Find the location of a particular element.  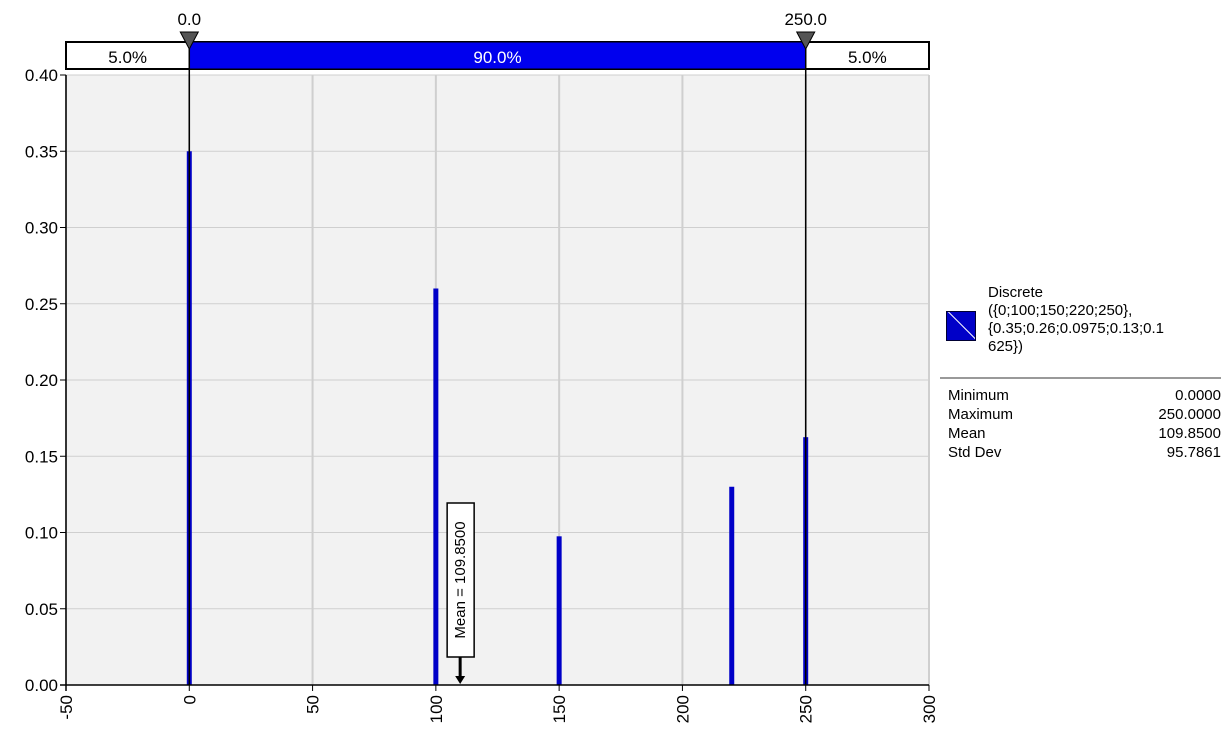

y-tick-label: 0.25 is located at coordinates (41, 304).